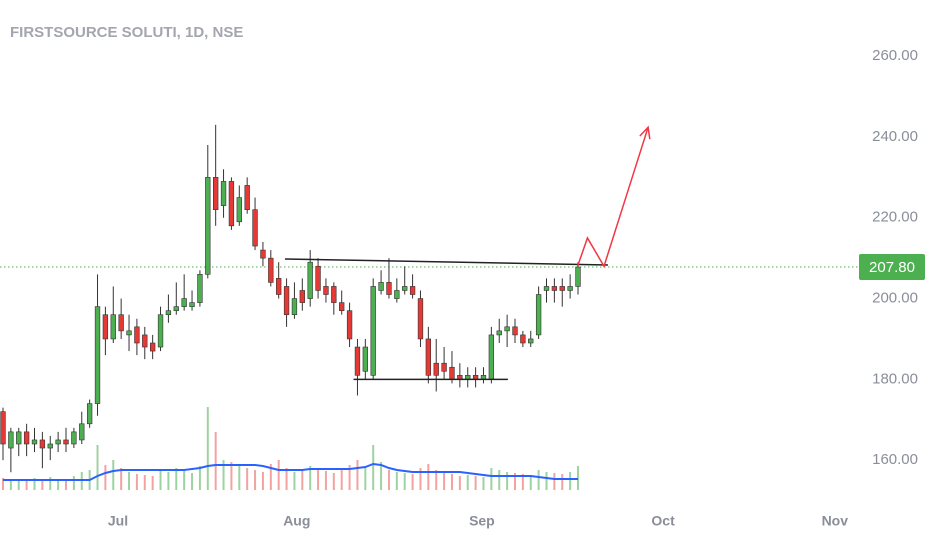 Image resolution: width=932 pixels, height=550 pixels. What do you see at coordinates (663, 521) in the screenshot?
I see `x-tick-label: Oct` at bounding box center [663, 521].